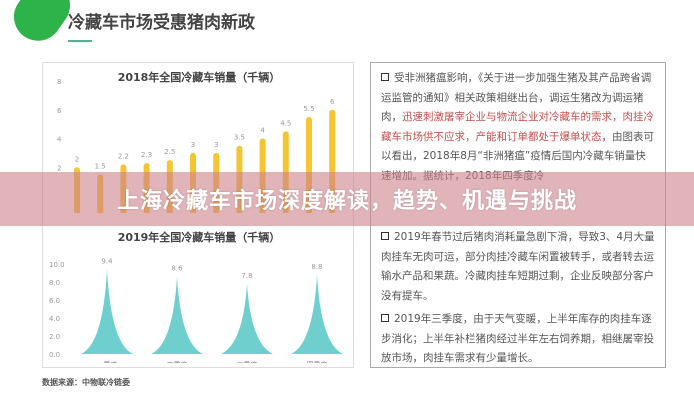  Describe the element at coordinates (54, 355) in the screenshot. I see `y-tick-label: 0.0` at that location.